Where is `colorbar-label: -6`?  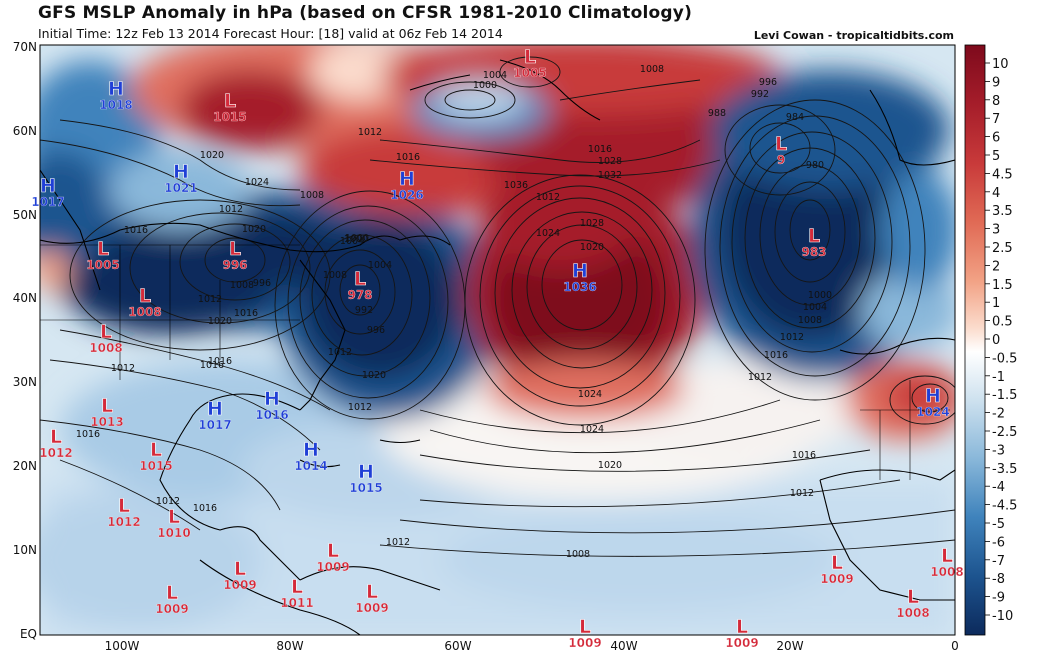 colorbar-label: -6 is located at coordinates (998, 542).